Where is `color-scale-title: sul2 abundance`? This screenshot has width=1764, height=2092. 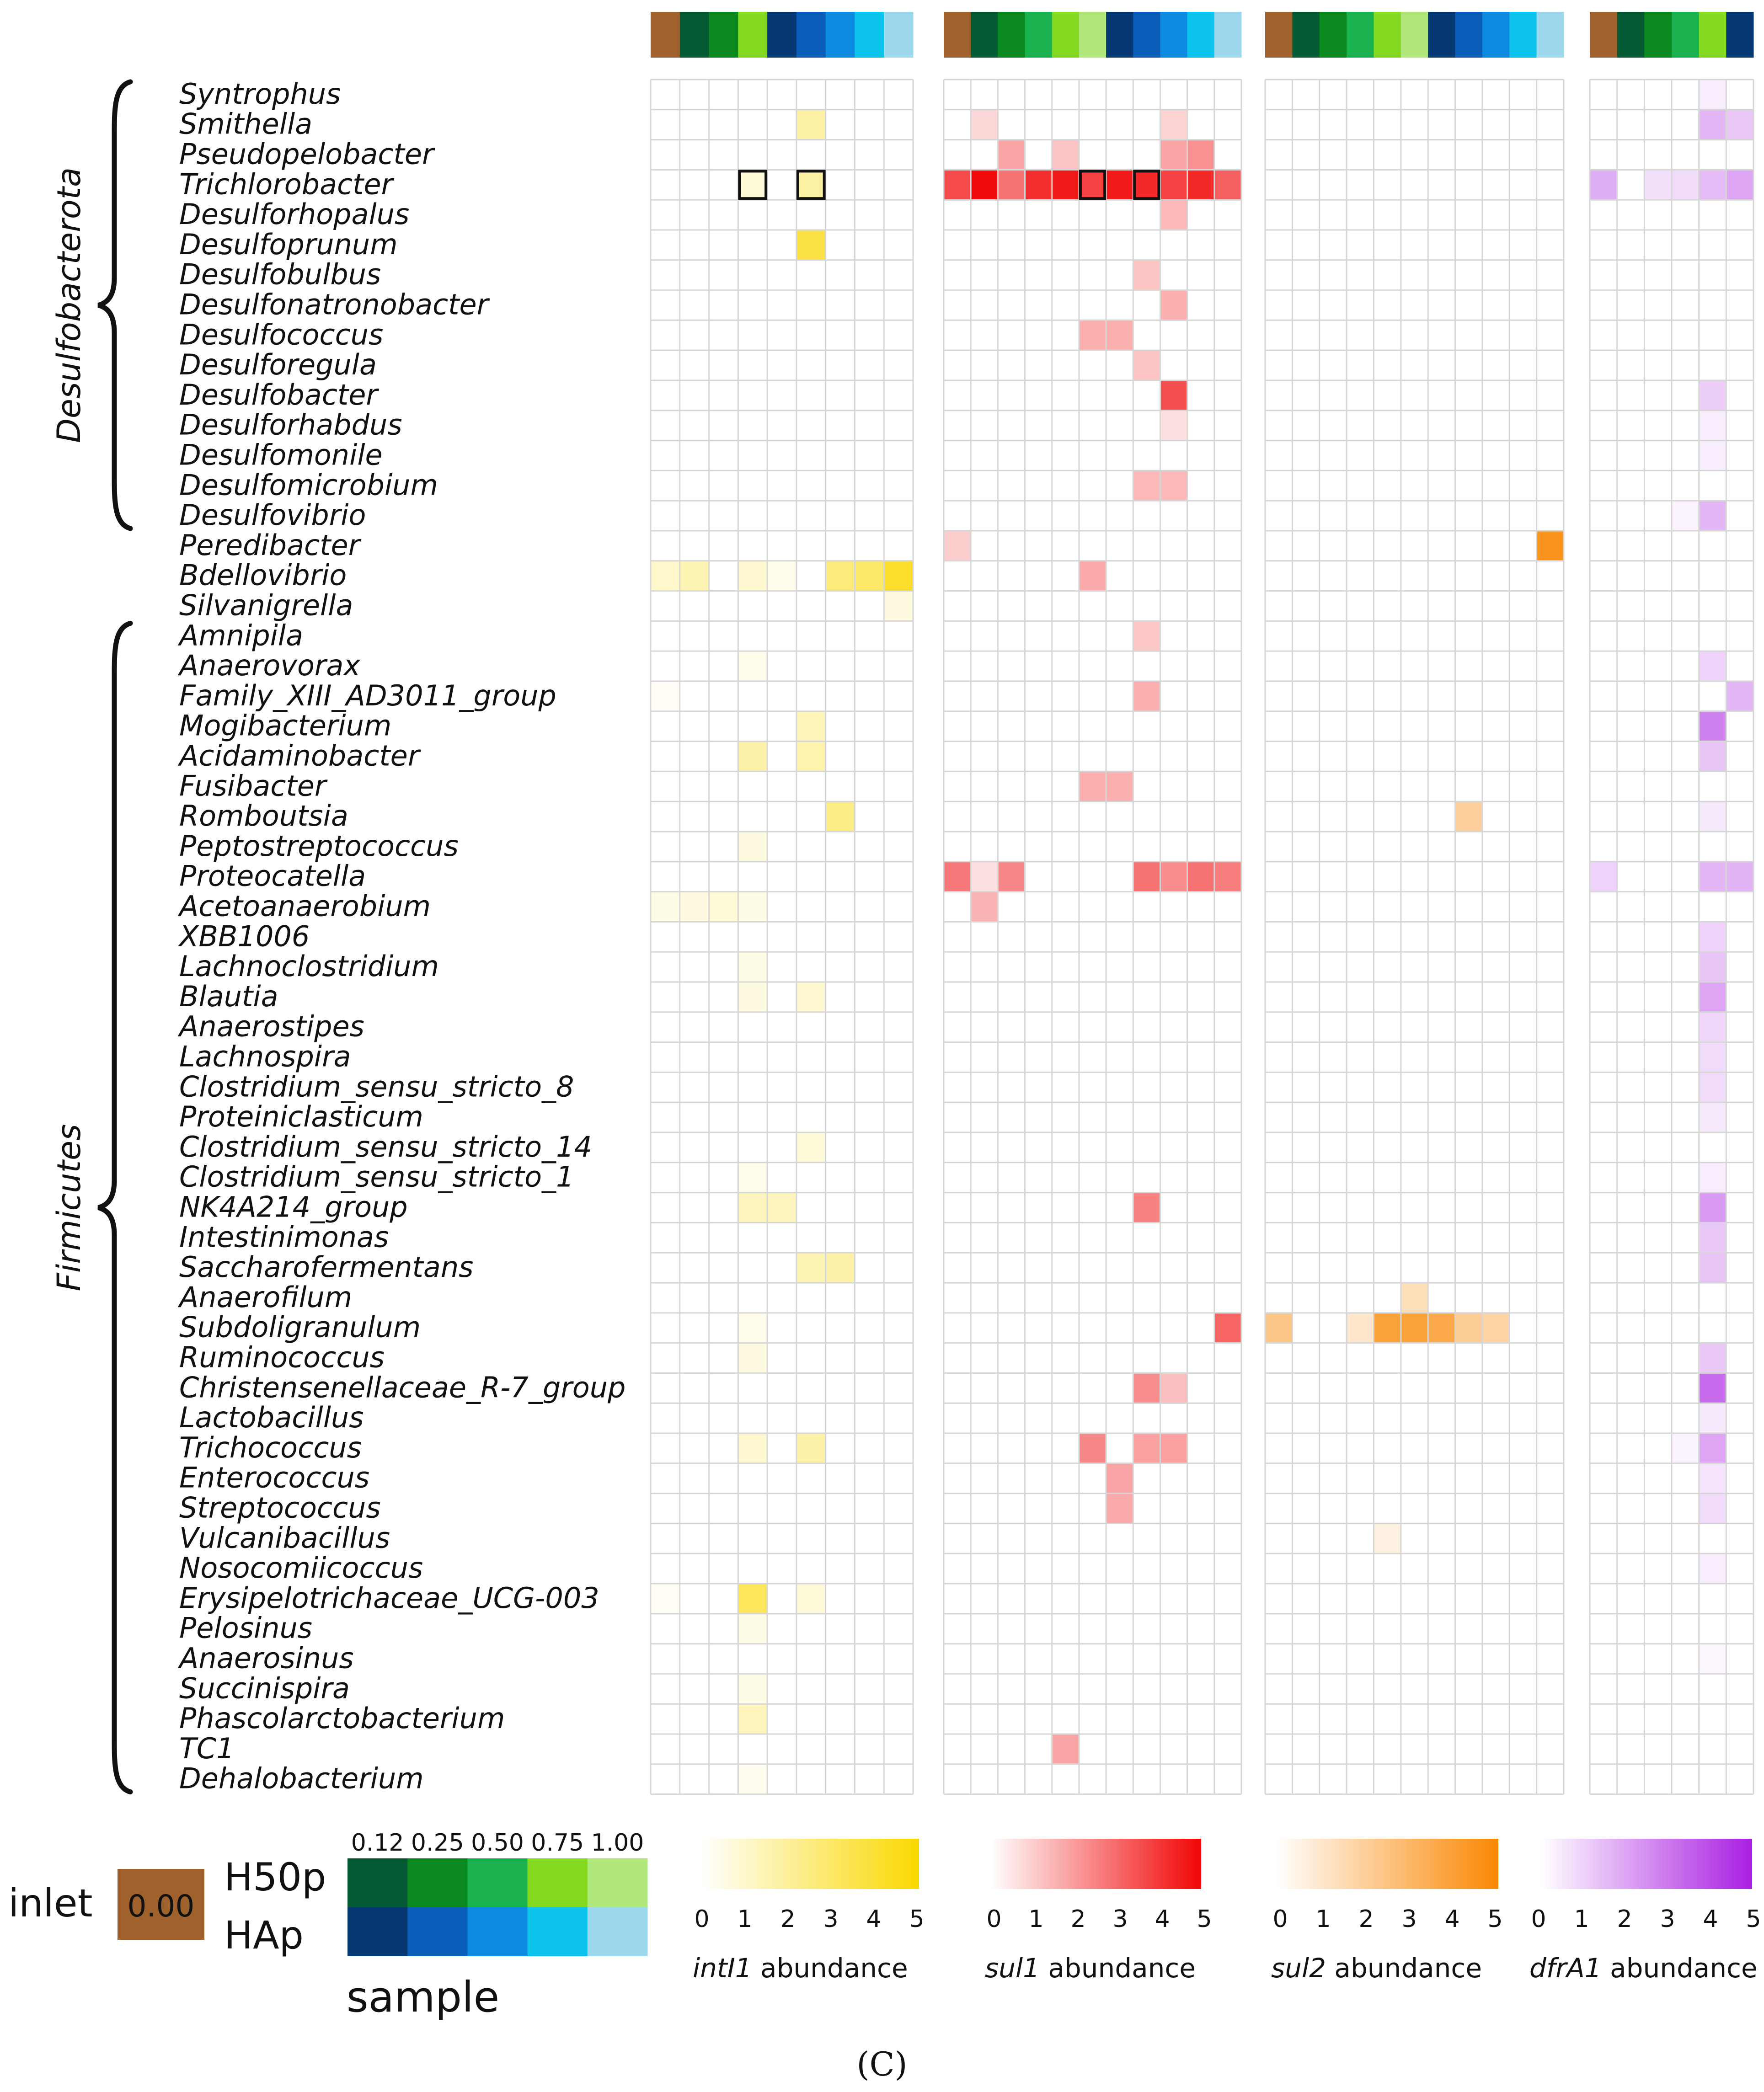
color-scale-title: sul2 abundance is located at coordinates (1376, 1969).